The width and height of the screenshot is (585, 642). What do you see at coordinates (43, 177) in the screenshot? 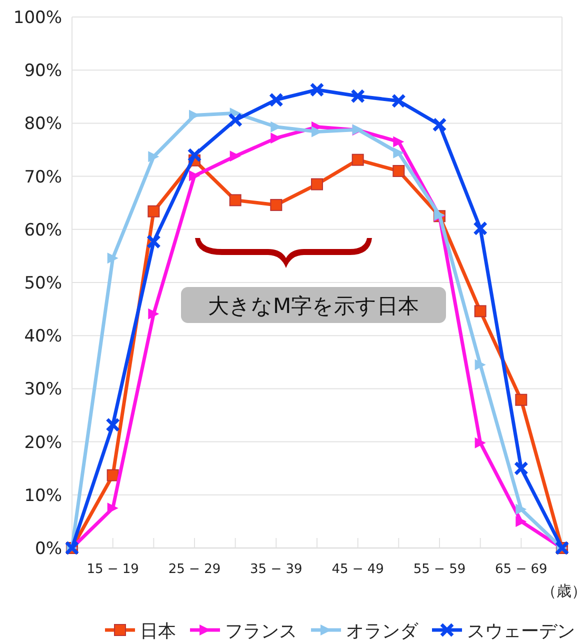
I see `y-tick-label: 70%` at bounding box center [43, 177].